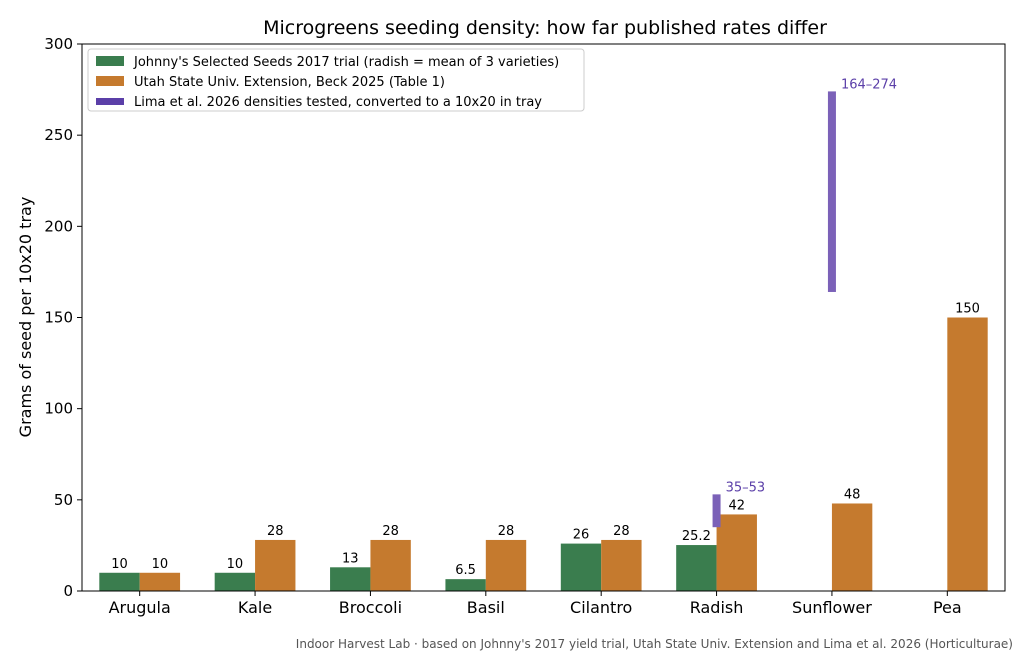 The image size is (1024, 655). Describe the element at coordinates (967, 454) in the screenshot. I see `bar-utah-pea` at that location.